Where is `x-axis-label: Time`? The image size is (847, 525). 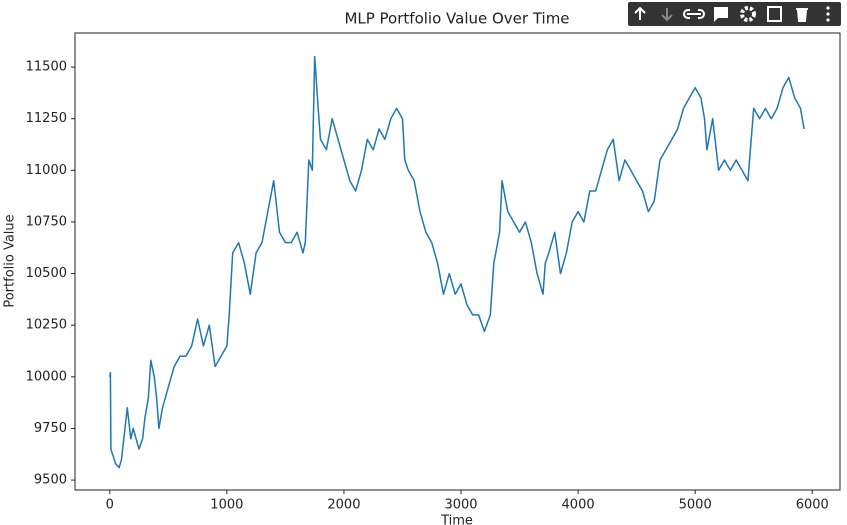
x-axis-label: Time is located at coordinates (456, 519).